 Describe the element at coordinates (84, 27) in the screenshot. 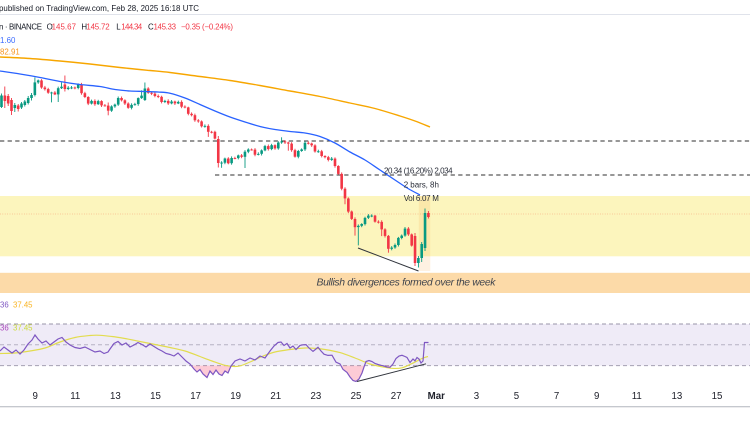

I see `svg-text: H` at that location.